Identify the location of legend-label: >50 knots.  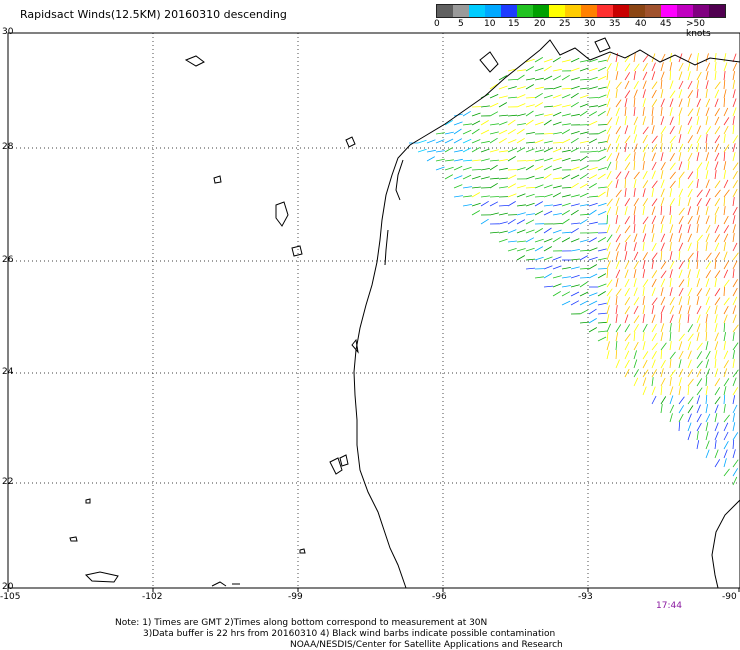
(698, 29).